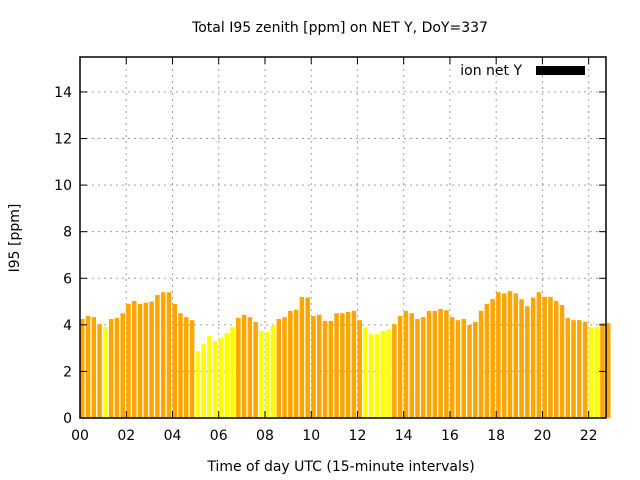  I want to click on y-tick-label: 8, so click(67, 233).